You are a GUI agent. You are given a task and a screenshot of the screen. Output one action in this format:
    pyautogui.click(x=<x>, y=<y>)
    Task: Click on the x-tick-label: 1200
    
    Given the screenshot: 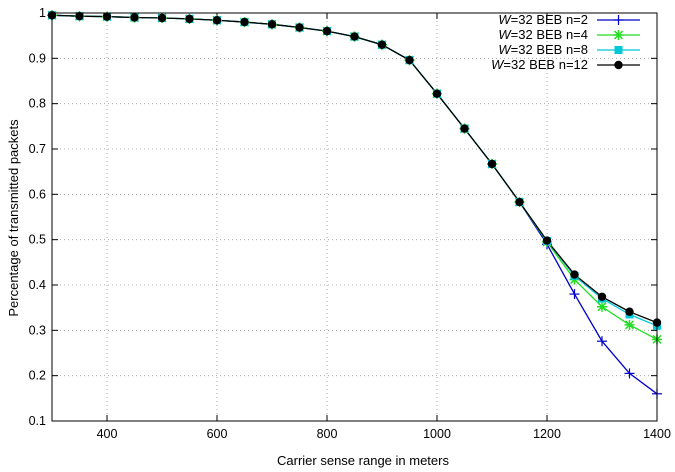 What is the action you would take?
    pyautogui.click(x=547, y=434)
    